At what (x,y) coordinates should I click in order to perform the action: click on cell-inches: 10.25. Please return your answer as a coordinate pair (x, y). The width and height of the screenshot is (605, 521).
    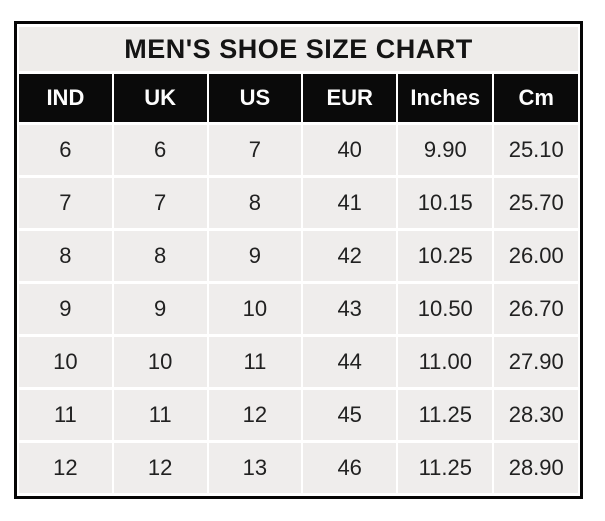
    Looking at the image, I should click on (445, 256).